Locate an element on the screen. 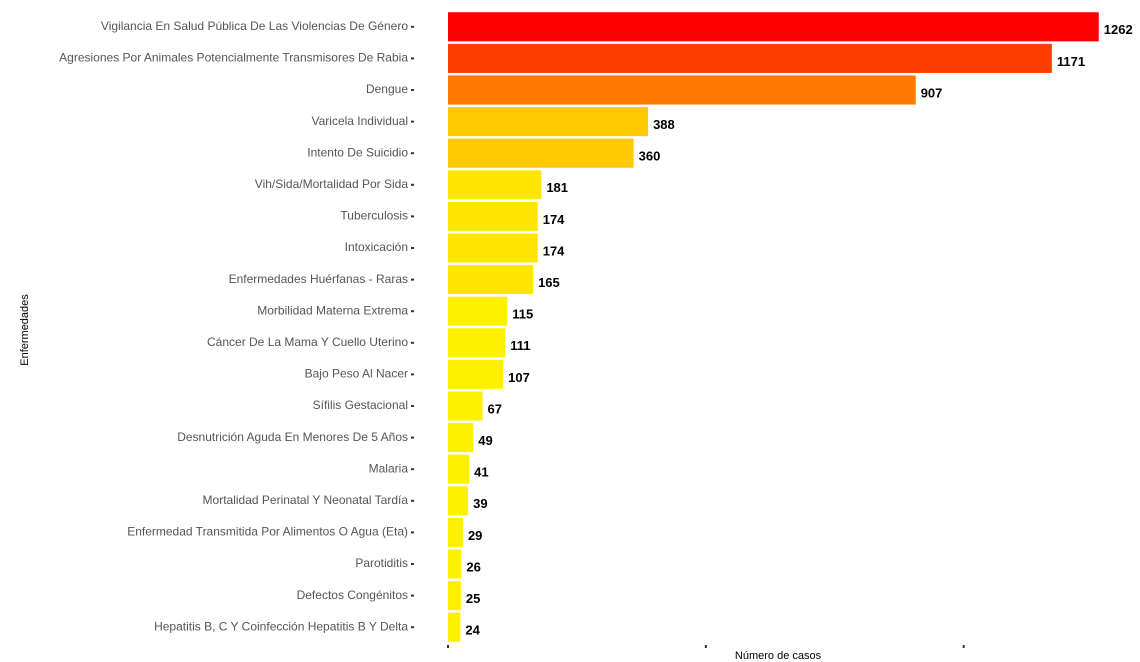  y-axis-label: Enfermedades is located at coordinates (25, 330).